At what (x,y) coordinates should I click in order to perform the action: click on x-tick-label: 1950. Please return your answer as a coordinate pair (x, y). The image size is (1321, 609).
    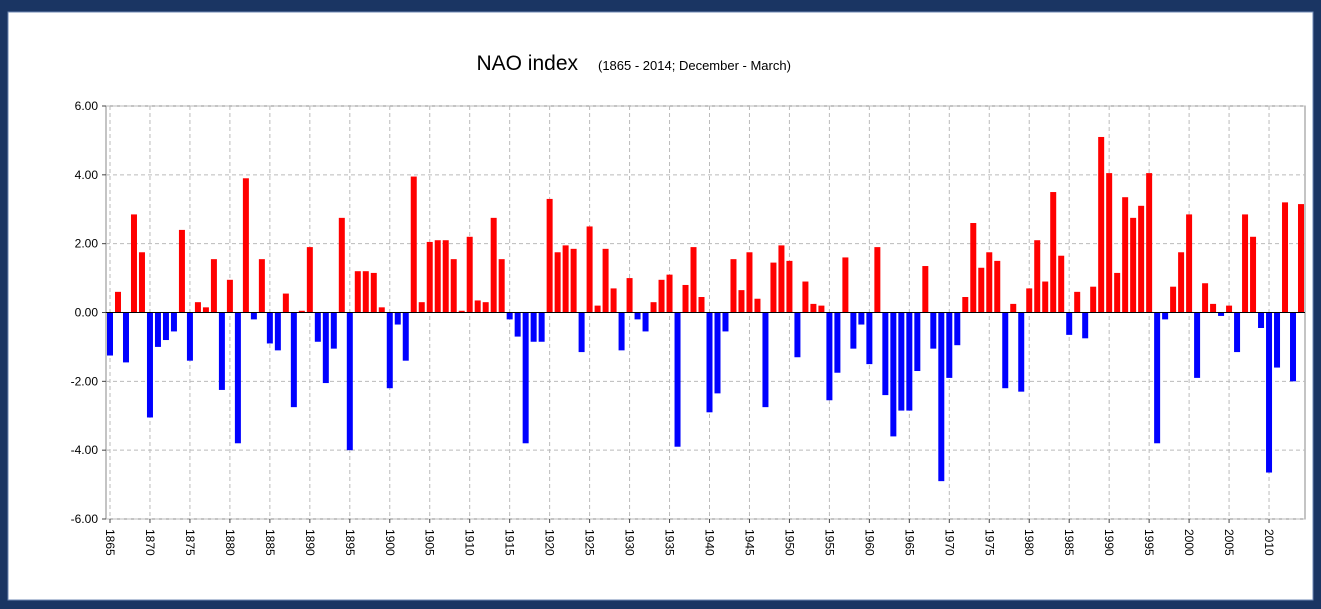
    Looking at the image, I should click on (789, 542).